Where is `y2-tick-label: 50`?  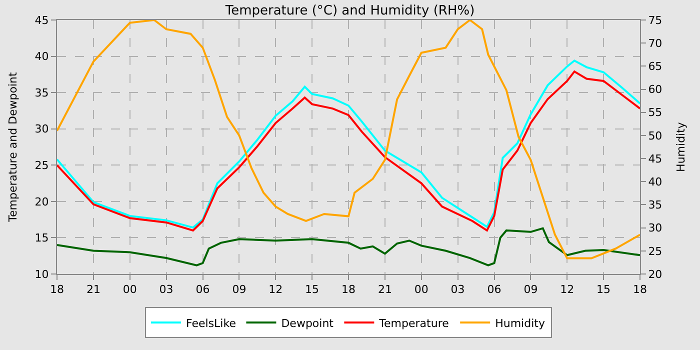 y2-tick-label: 50 is located at coordinates (655, 135).